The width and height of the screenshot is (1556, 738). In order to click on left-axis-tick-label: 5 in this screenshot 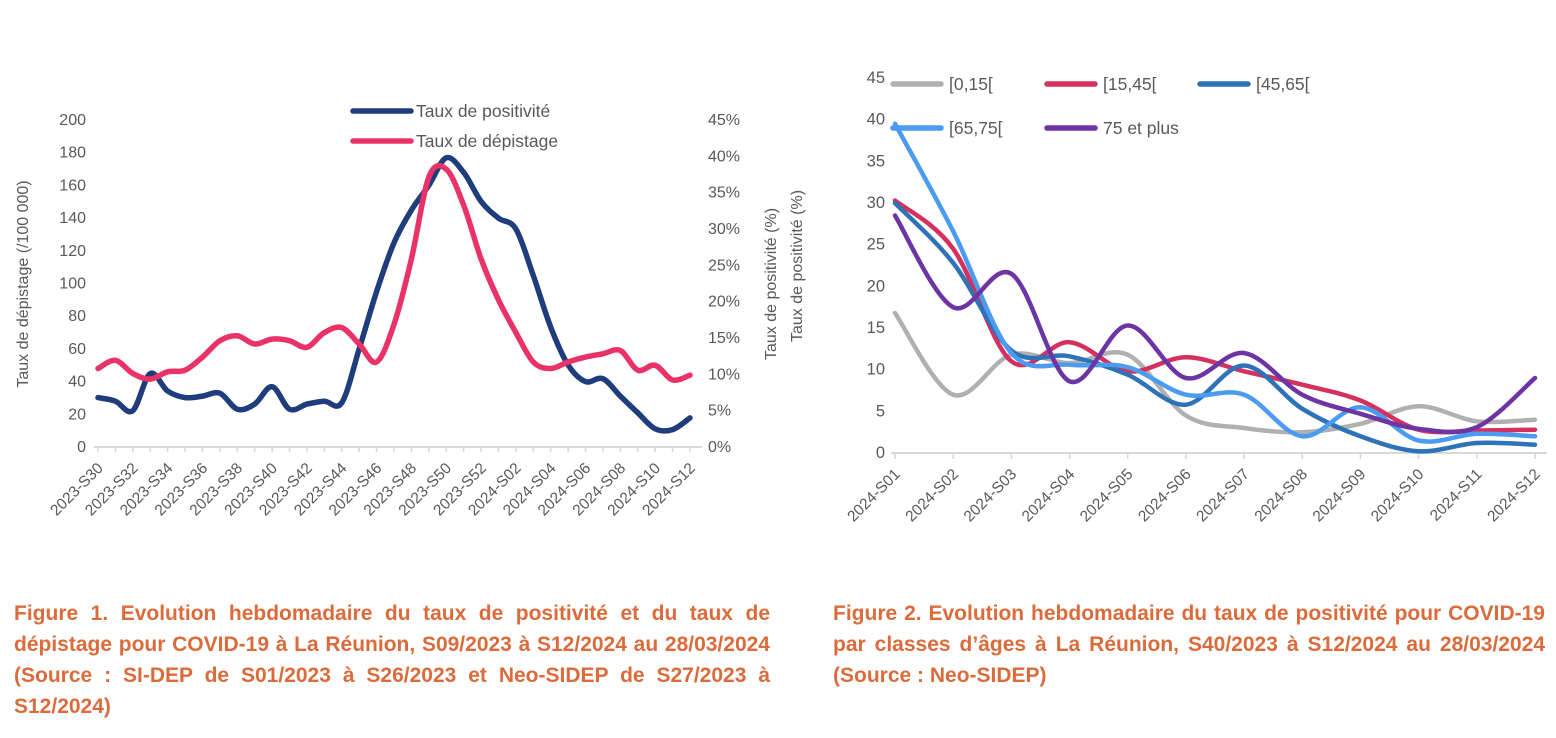, I will do `click(880, 411)`.